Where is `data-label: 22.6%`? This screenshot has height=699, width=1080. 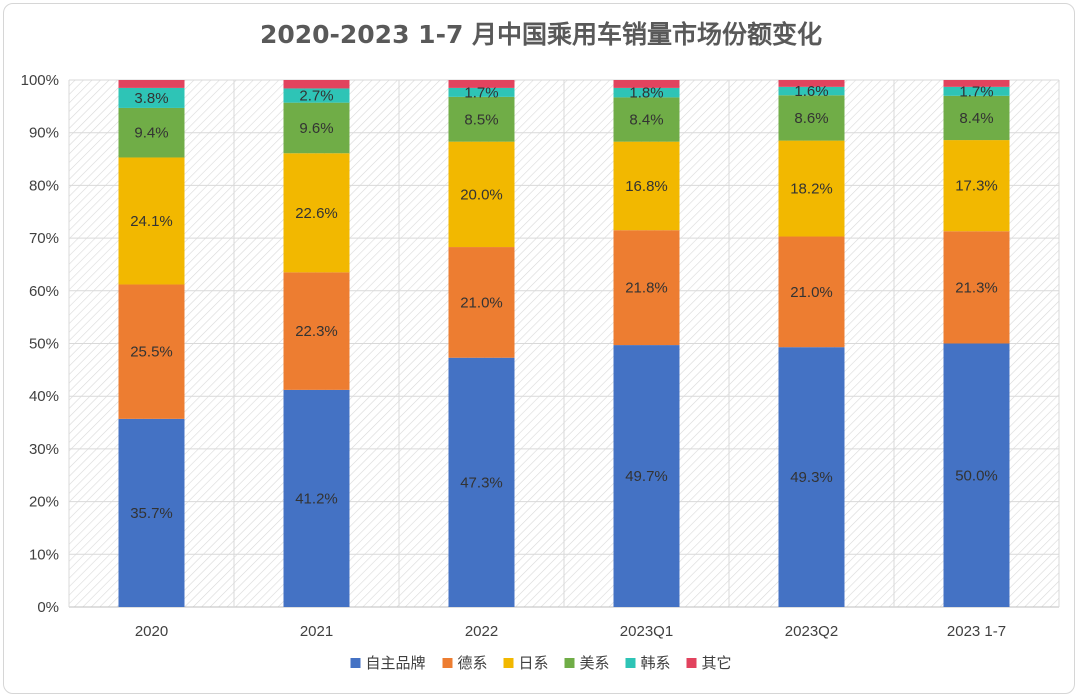
data-label: 22.6% is located at coordinates (316, 213).